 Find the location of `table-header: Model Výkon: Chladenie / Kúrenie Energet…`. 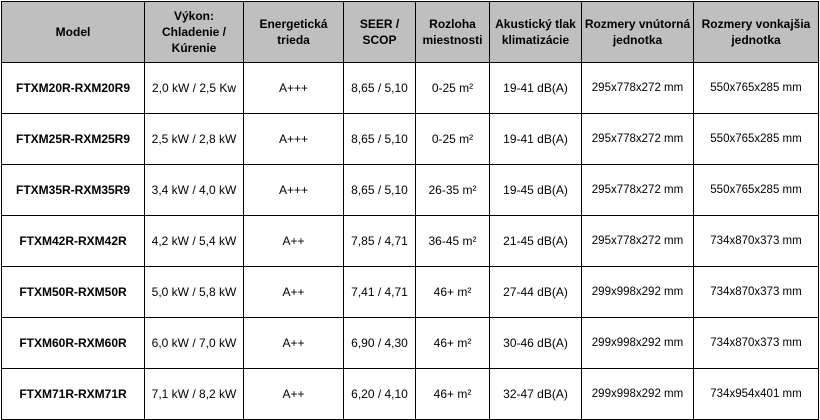

table-header: Model Výkon: Chladenie / Kúrenie Energet… is located at coordinates (410, 32).